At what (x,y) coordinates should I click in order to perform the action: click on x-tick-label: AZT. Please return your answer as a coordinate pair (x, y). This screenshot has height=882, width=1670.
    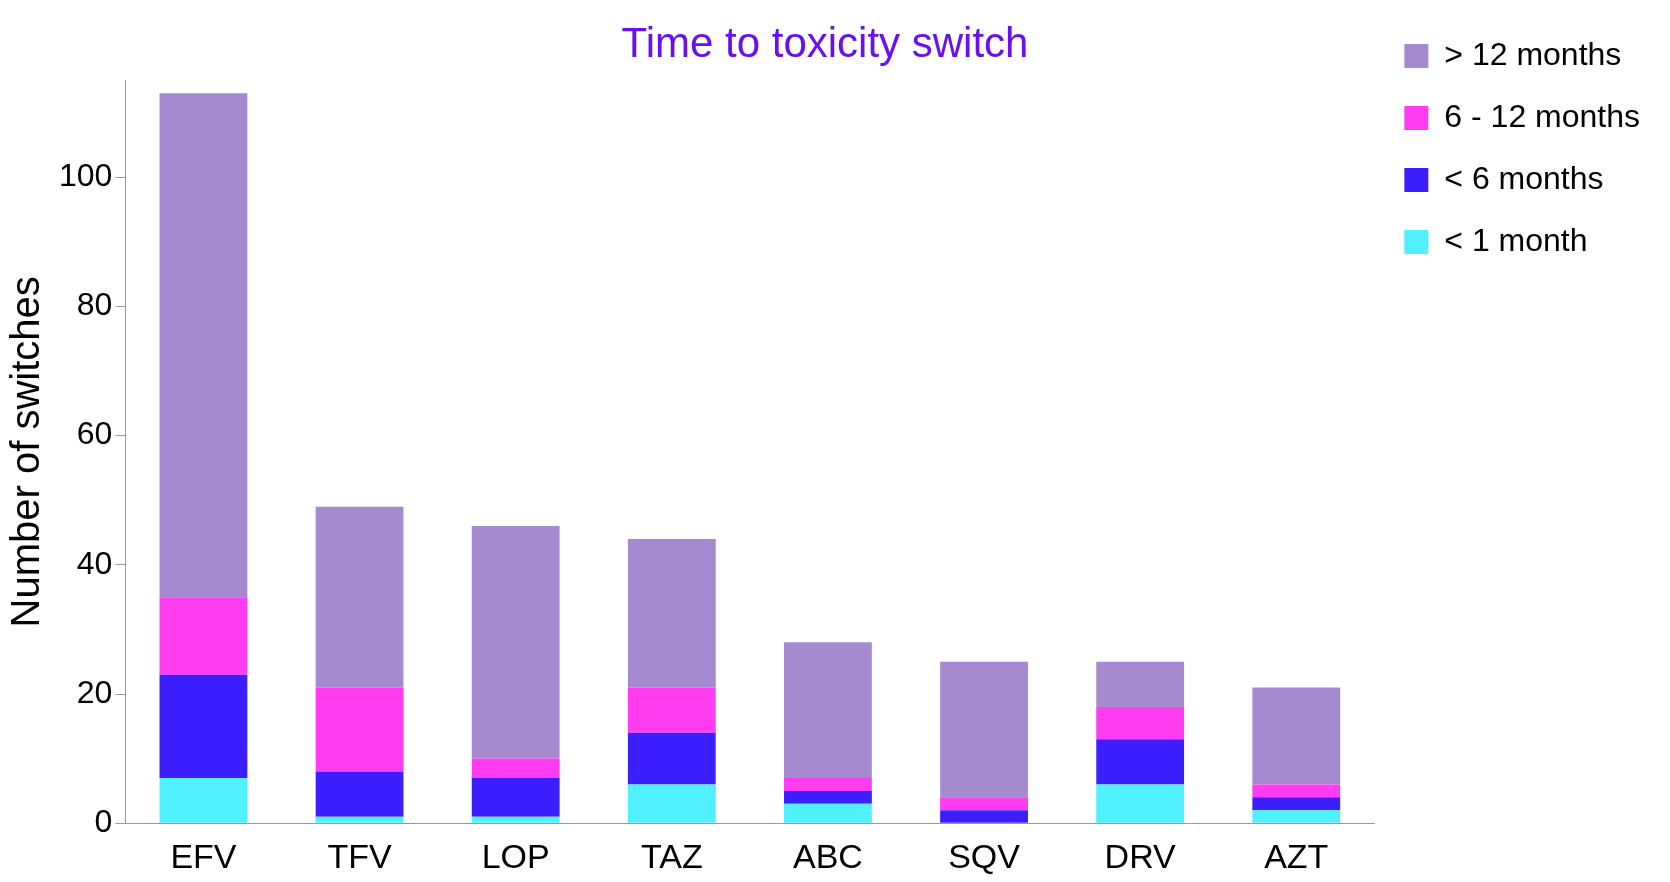
    Looking at the image, I should click on (1296, 855).